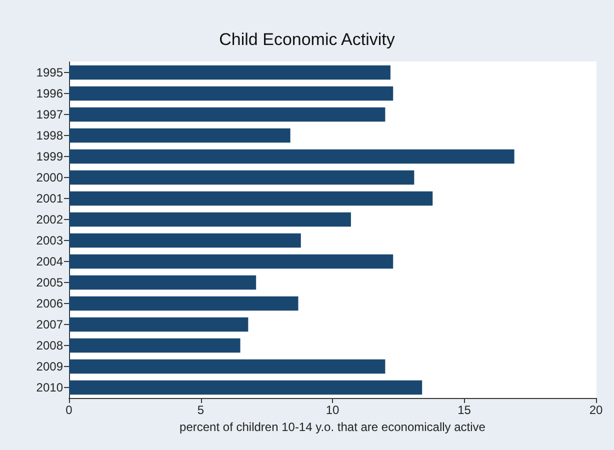 Image resolution: width=614 pixels, height=450 pixels. I want to click on y-tick-label: 2008, so click(50, 345).